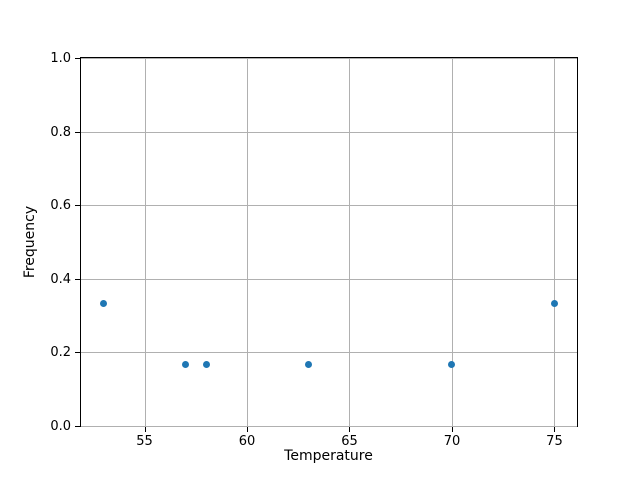  Describe the element at coordinates (349, 441) in the screenshot. I see `x-tick-label: 65` at that location.